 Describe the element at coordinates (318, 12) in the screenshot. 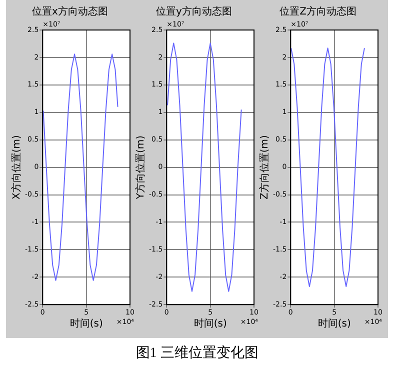

I see `chart-title: 位置Z方向动态图` at that location.